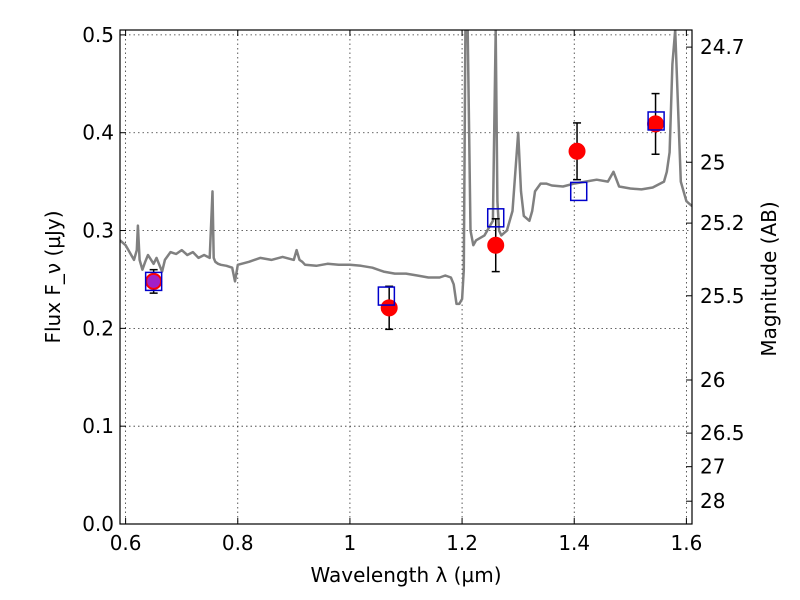  Describe the element at coordinates (574, 543) in the screenshot. I see `x-tick-label: 1.4` at that location.